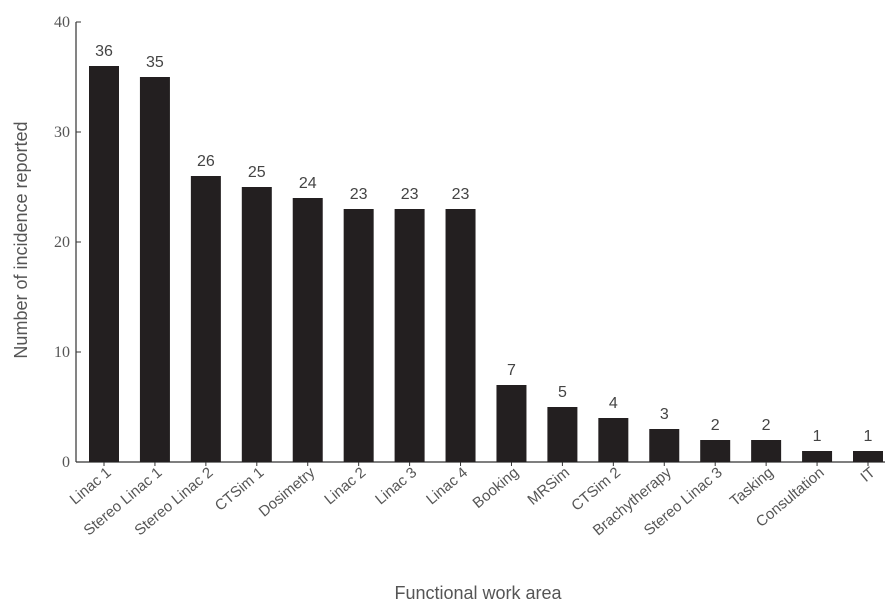 The width and height of the screenshot is (885, 604). What do you see at coordinates (62, 132) in the screenshot?
I see `y-tick-label: 30` at bounding box center [62, 132].